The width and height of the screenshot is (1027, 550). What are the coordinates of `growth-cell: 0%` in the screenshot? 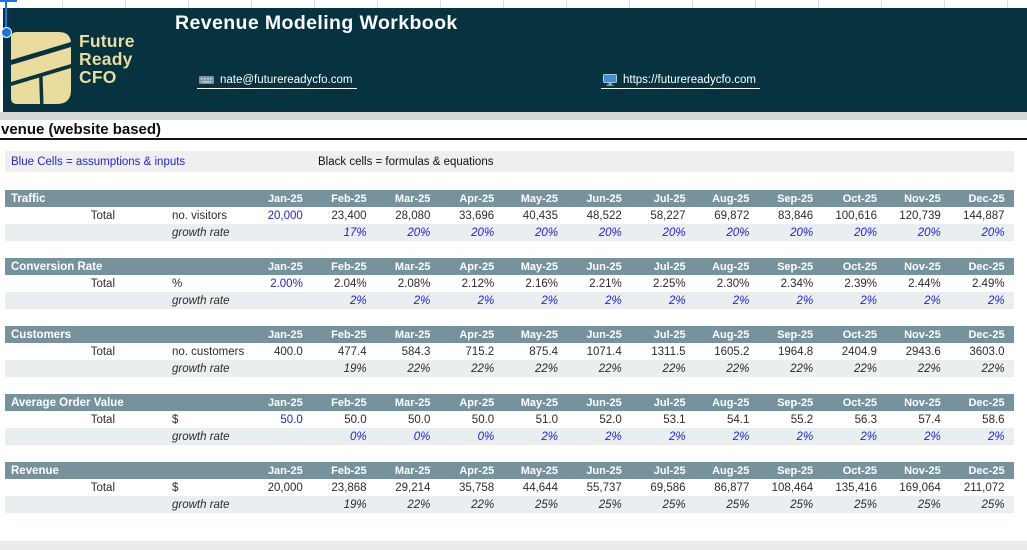 It's located at (422, 436).